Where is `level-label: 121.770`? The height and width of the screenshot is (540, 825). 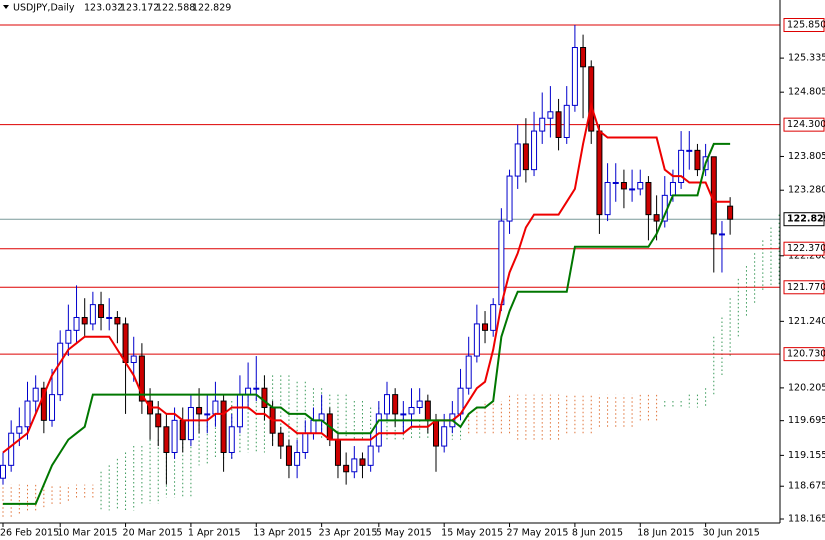
level-label: 121.770 is located at coordinates (806, 287).